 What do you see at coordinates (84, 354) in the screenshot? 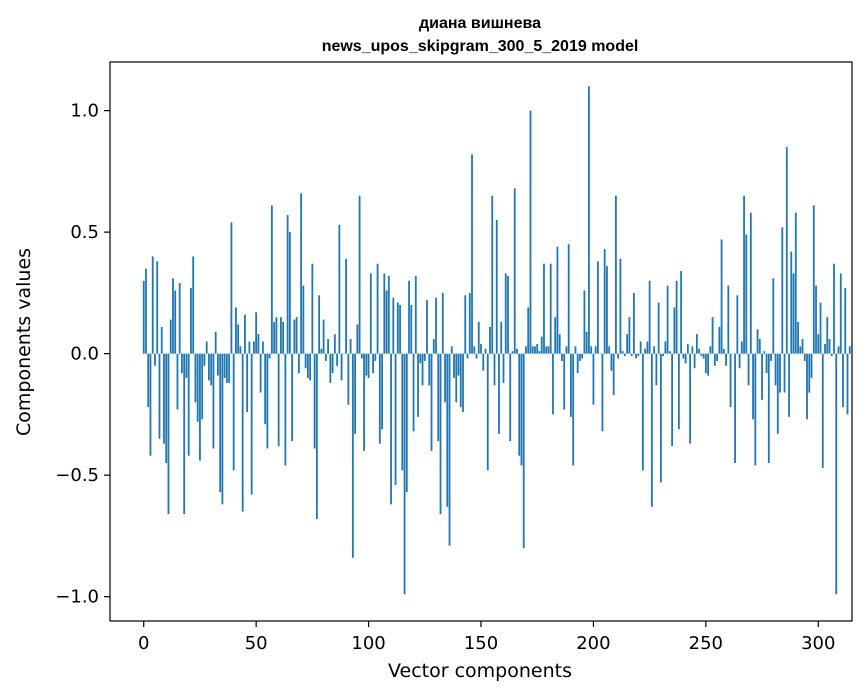
I see `y-tick-label: 0.0` at bounding box center [84, 354].